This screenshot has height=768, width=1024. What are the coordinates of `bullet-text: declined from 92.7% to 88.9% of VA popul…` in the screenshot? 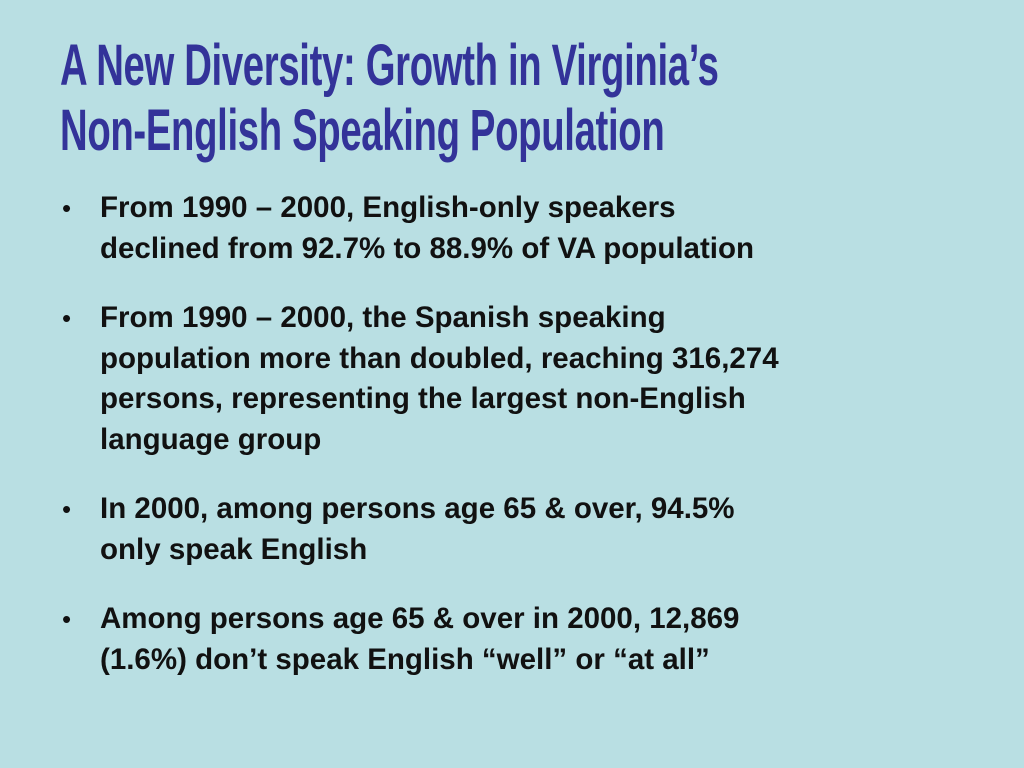 It's located at (427, 248).